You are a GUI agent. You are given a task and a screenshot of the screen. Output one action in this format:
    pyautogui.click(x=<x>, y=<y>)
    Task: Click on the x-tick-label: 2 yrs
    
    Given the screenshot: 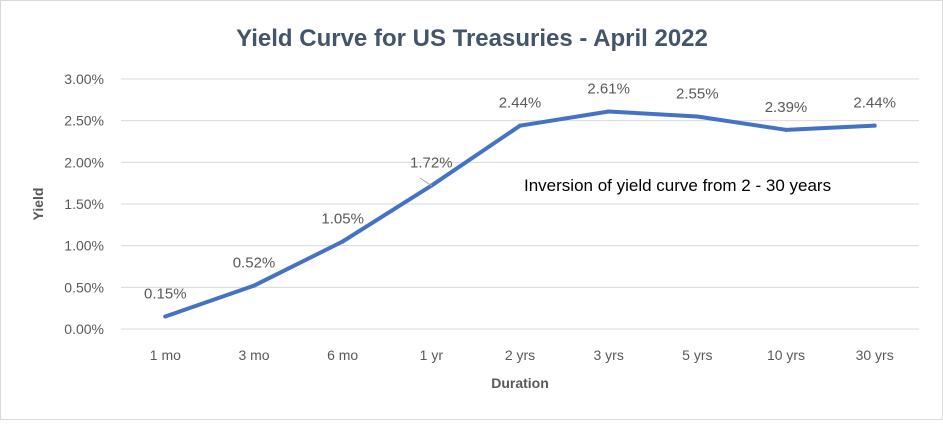 What is the action you would take?
    pyautogui.click(x=520, y=355)
    